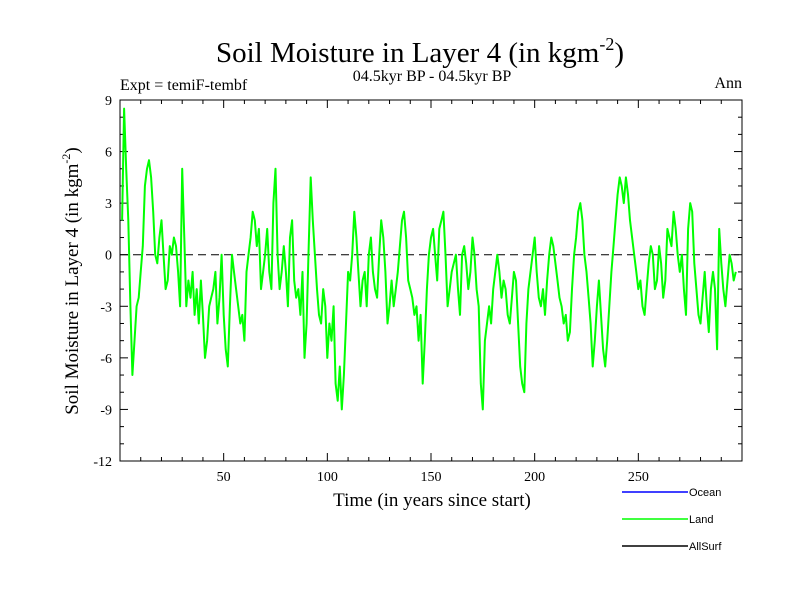 Image resolution: width=800 pixels, height=600 pixels. I want to click on experiment-label: Expt = temiF-tembf, so click(184, 85).